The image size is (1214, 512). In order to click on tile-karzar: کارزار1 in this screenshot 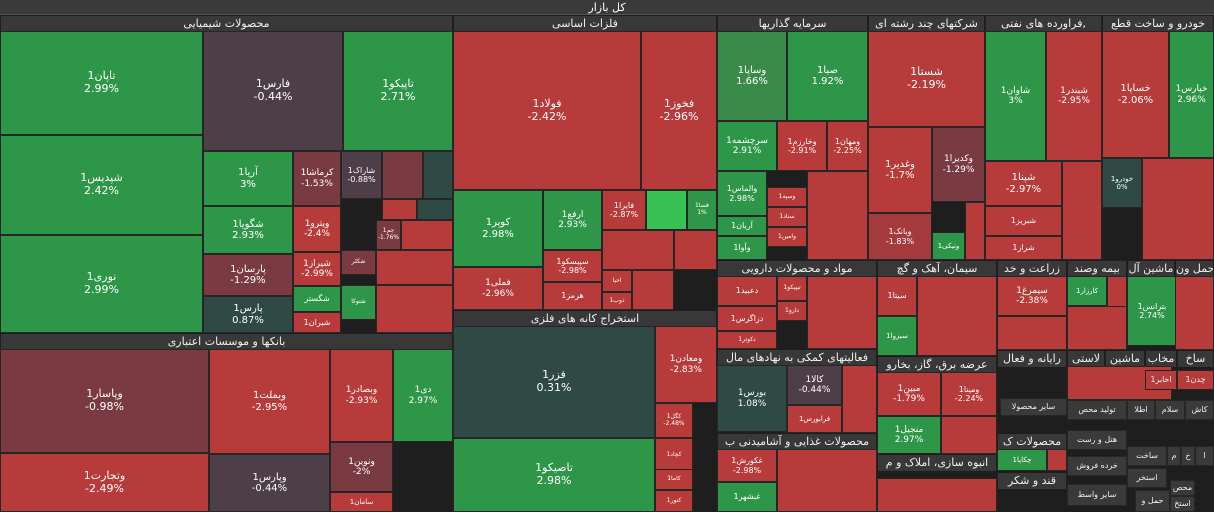, I will do `click(1087, 291)`.